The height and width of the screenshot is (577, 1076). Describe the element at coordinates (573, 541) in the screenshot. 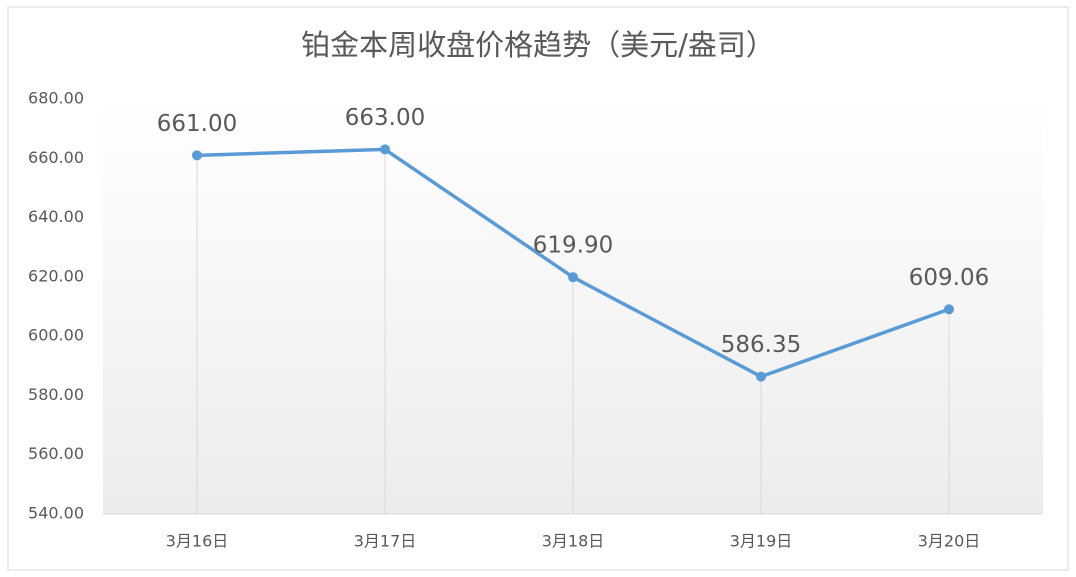

I see `x-tick-label: 3月18日` at that location.